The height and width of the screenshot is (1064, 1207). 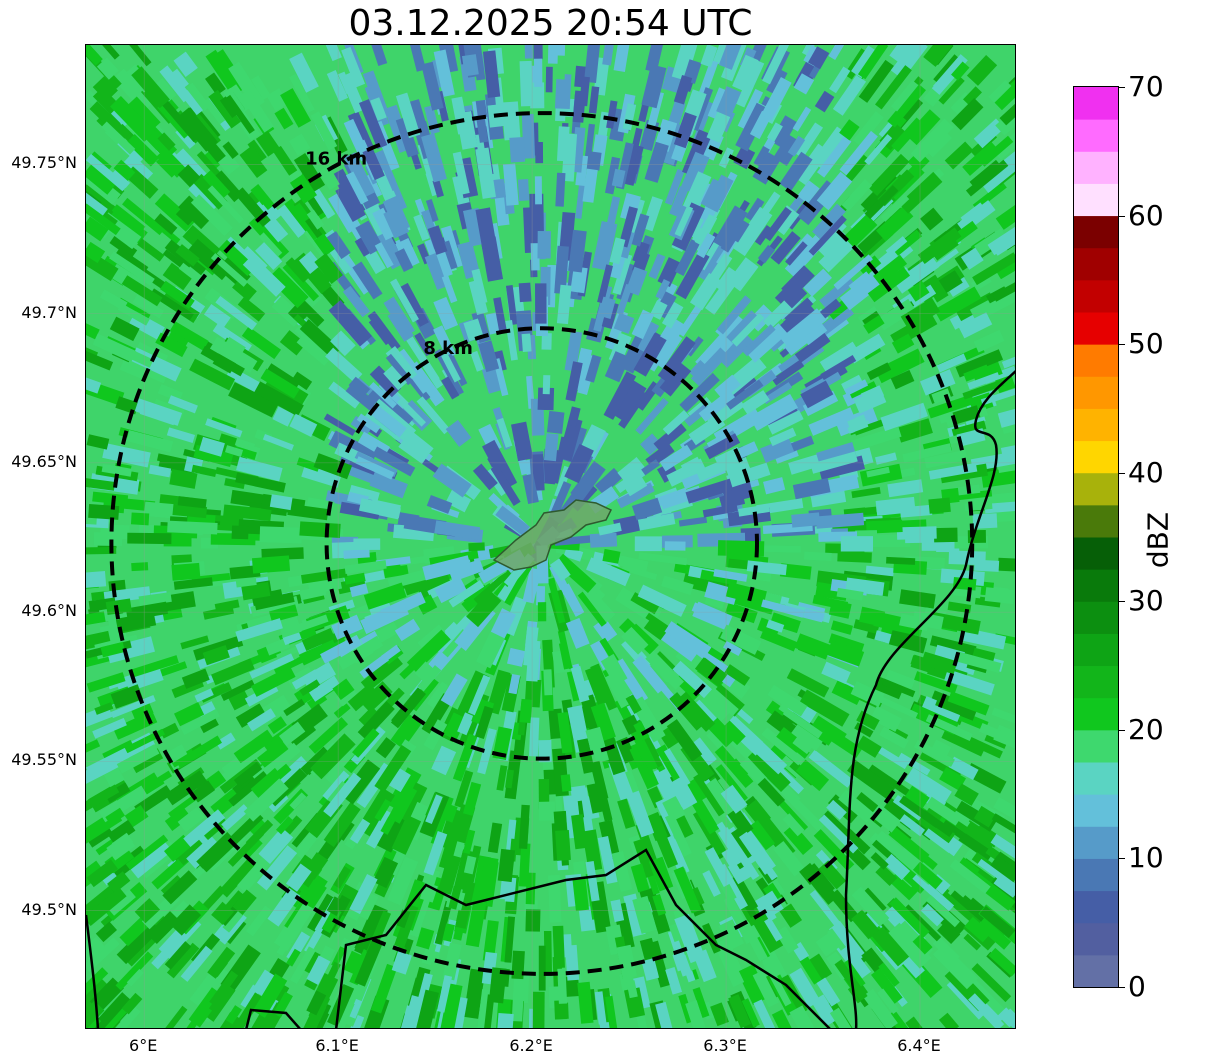 I want to click on colorbar-tick-label: 50, so click(x=1146, y=344).